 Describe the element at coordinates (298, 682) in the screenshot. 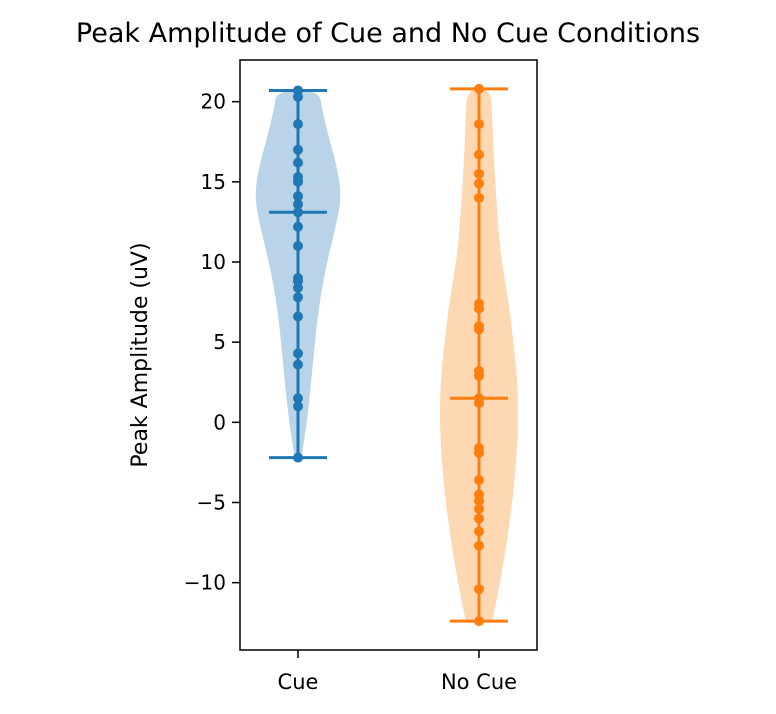

I see `x-tick-label: Cue` at that location.